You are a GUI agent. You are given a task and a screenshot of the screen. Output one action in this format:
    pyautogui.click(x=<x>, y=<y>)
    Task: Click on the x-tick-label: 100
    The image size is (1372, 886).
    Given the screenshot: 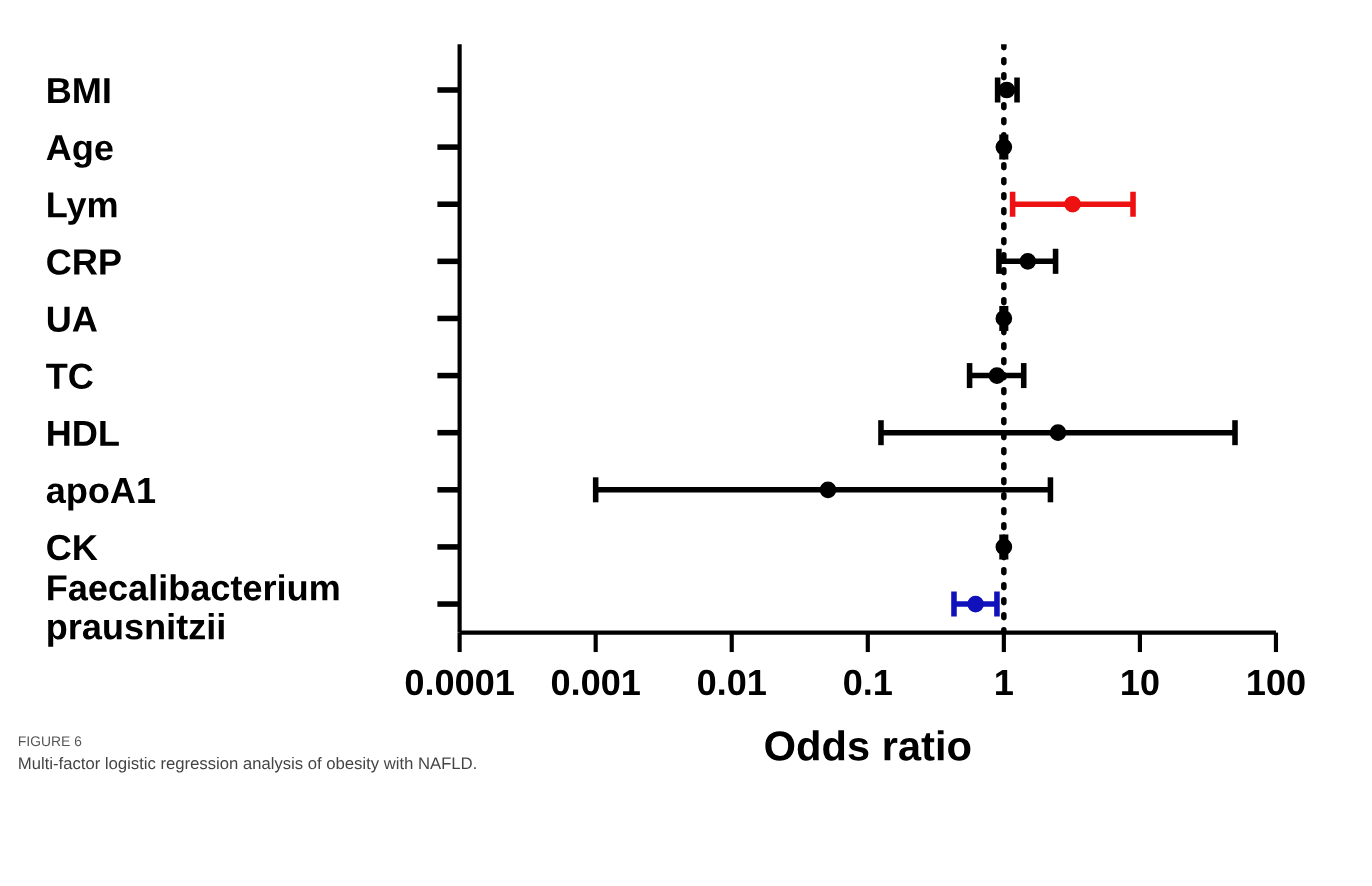 What is the action you would take?
    pyautogui.click(x=1276, y=682)
    